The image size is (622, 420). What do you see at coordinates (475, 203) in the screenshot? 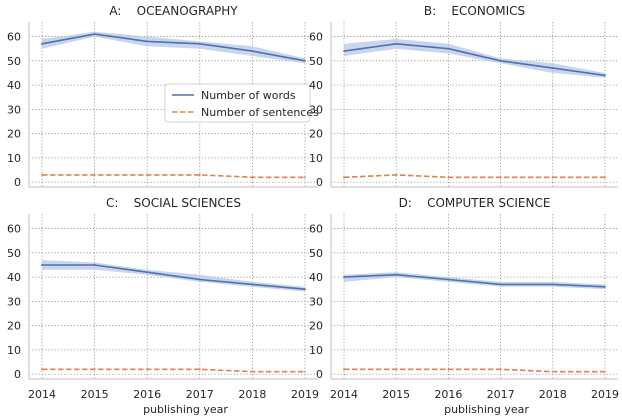
I see `panel-title: D: COMPUTER SCIENCE` at bounding box center [475, 203].